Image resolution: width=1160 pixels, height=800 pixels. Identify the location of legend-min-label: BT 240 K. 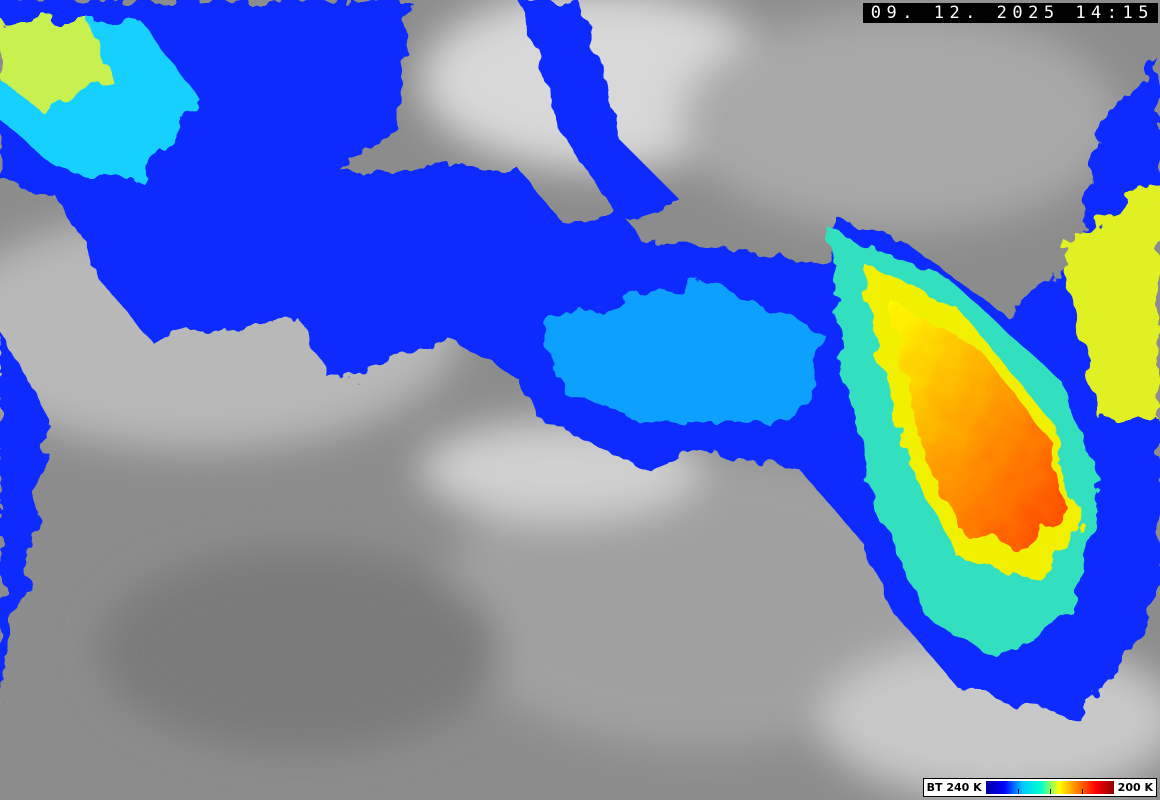
(954, 787).